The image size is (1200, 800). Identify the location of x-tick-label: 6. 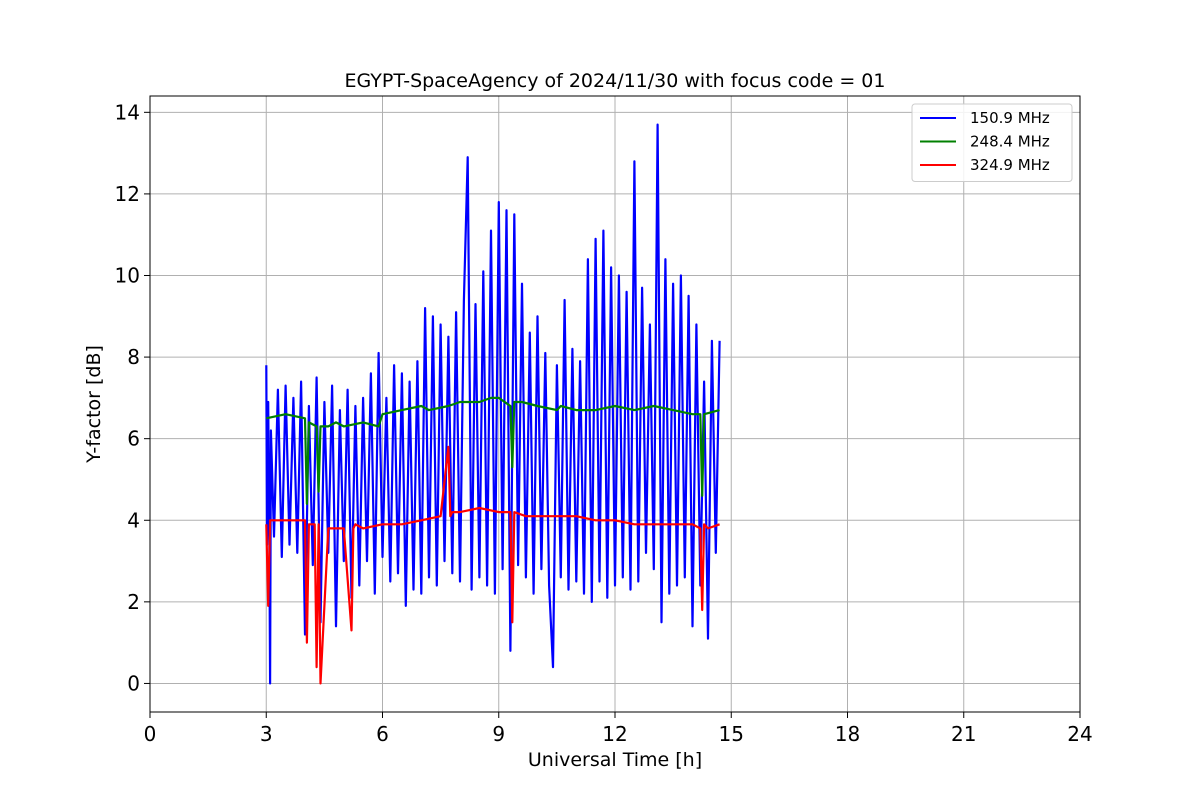
(382, 734).